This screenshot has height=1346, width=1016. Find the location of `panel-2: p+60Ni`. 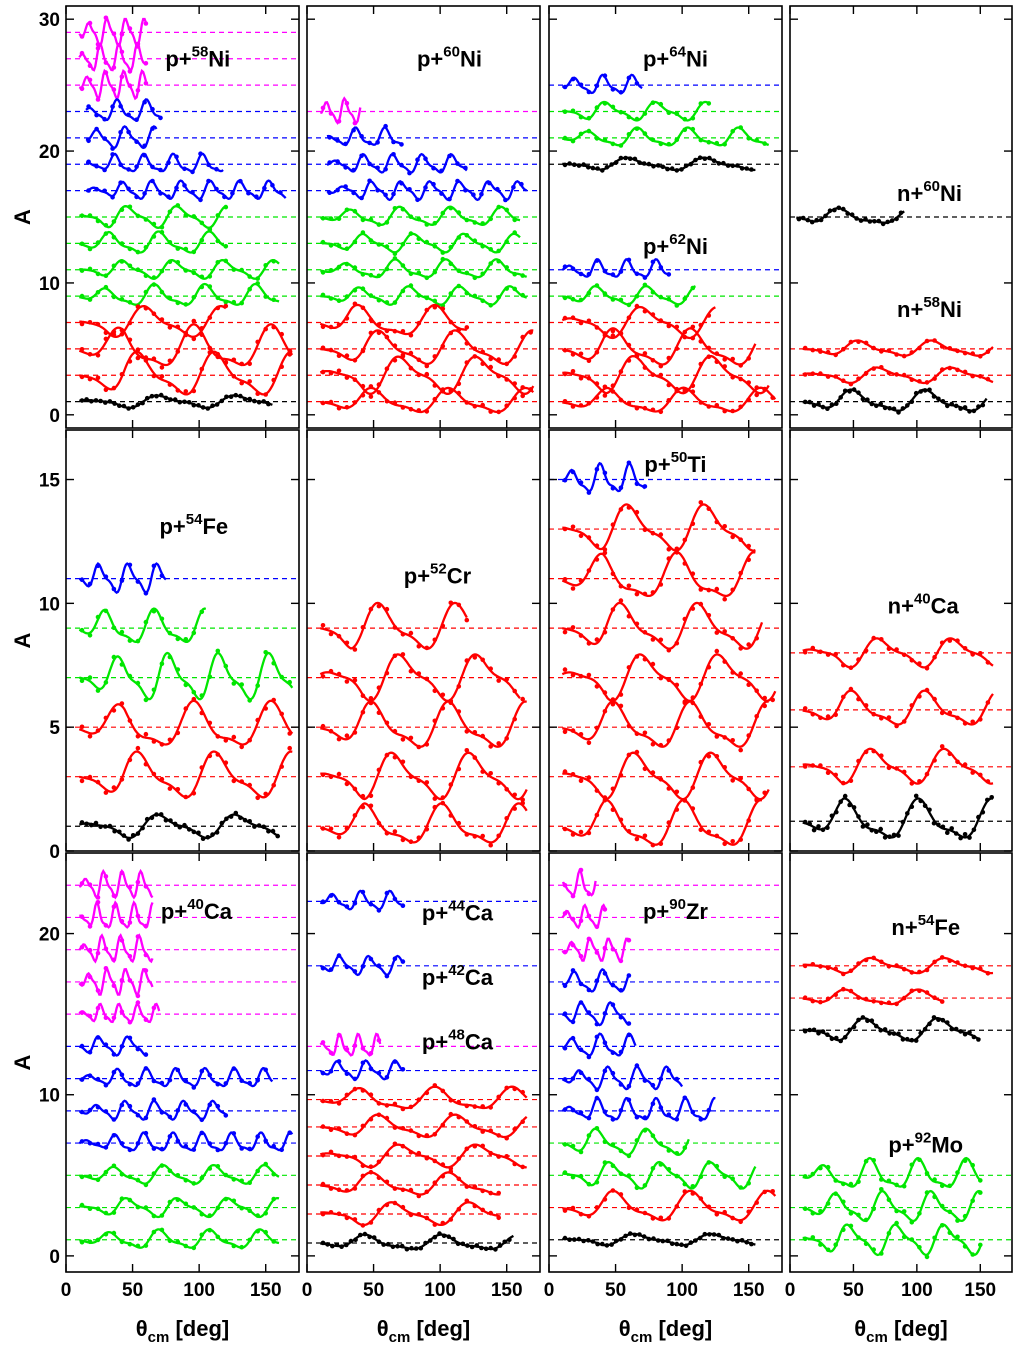

panel-2: p+60Ni is located at coordinates (423, 217).